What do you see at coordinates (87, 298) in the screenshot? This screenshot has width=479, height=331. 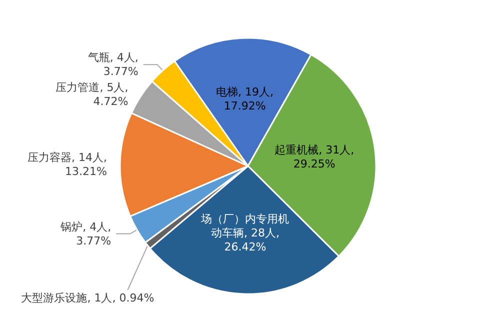 I see `slice-label: 大型游乐设施, 1人, 0.94%` at bounding box center [87, 298].